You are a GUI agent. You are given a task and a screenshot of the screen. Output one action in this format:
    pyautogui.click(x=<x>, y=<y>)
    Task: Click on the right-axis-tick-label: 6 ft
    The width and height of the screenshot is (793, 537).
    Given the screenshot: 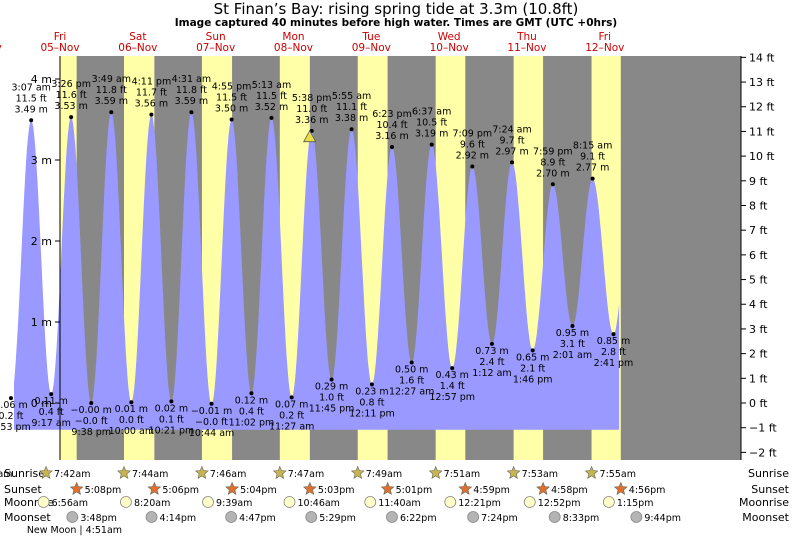 What is the action you would take?
    pyautogui.click(x=758, y=255)
    